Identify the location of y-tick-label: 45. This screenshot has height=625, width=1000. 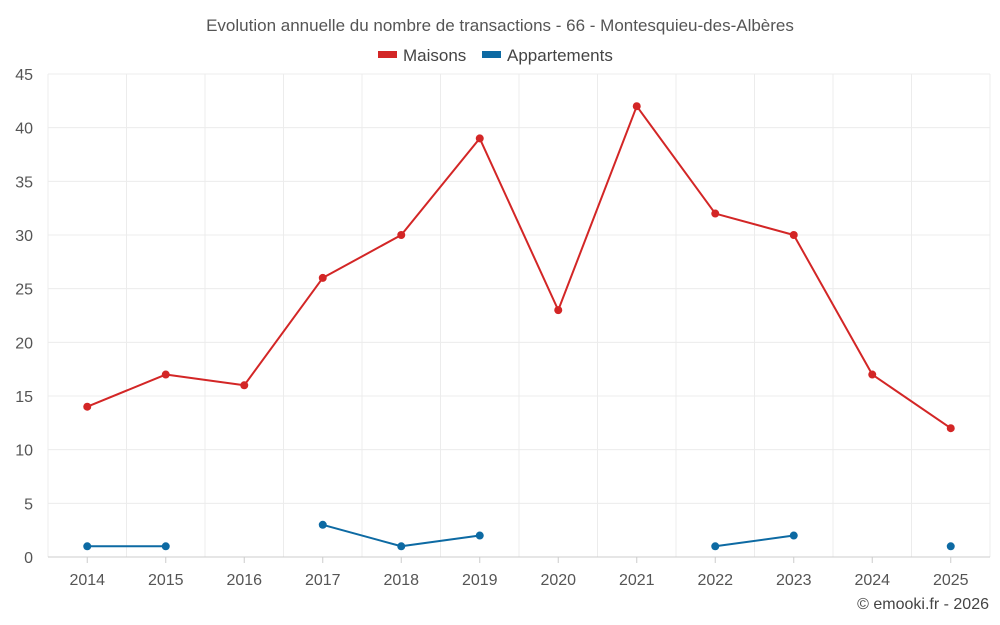
(24, 75).